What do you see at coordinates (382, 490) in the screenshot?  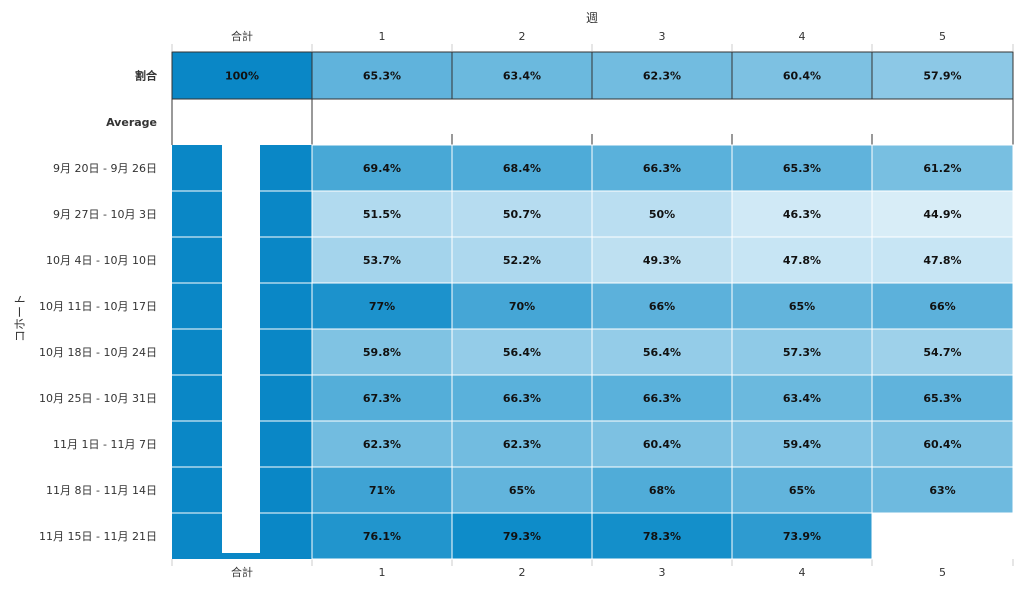 I see `heatmap-cell-label: 71%` at bounding box center [382, 490].